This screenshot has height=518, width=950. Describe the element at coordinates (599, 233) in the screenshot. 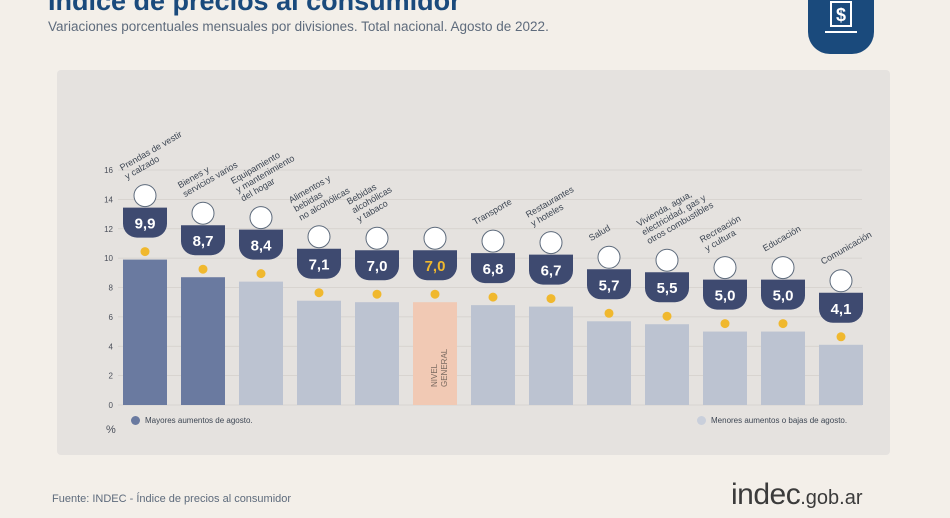

I see `category-label: Salud` at that location.